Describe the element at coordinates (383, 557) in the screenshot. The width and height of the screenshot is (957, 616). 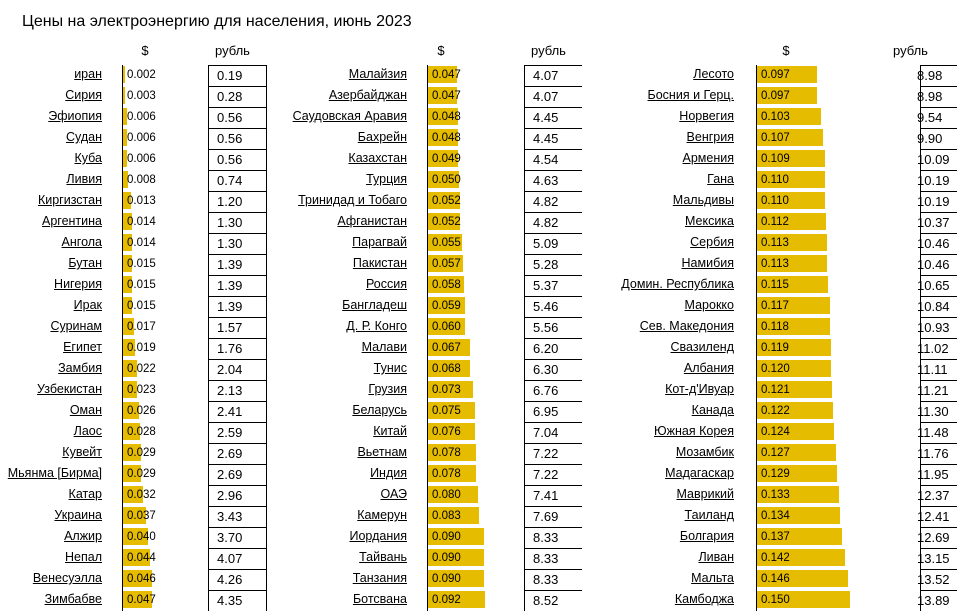
I see `country-label: Тайвань` at that location.